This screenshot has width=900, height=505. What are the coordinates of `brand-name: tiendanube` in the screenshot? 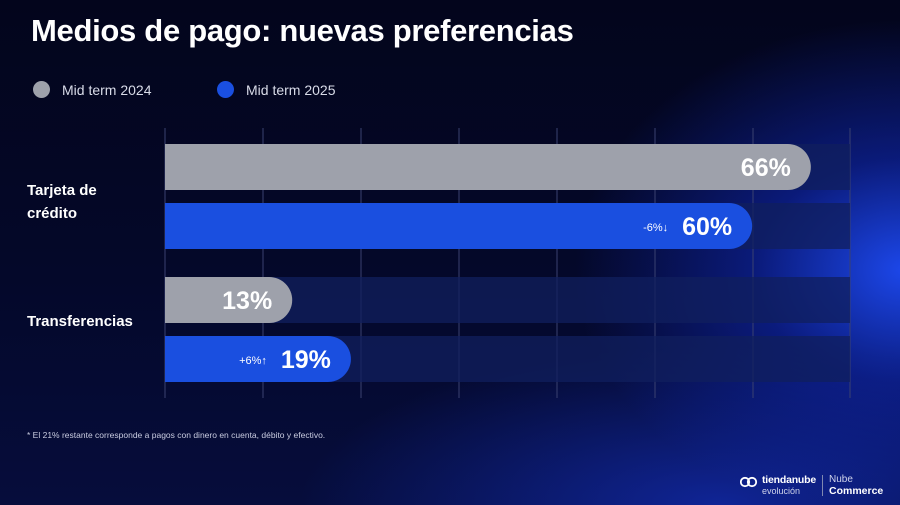 It's located at (789, 480).